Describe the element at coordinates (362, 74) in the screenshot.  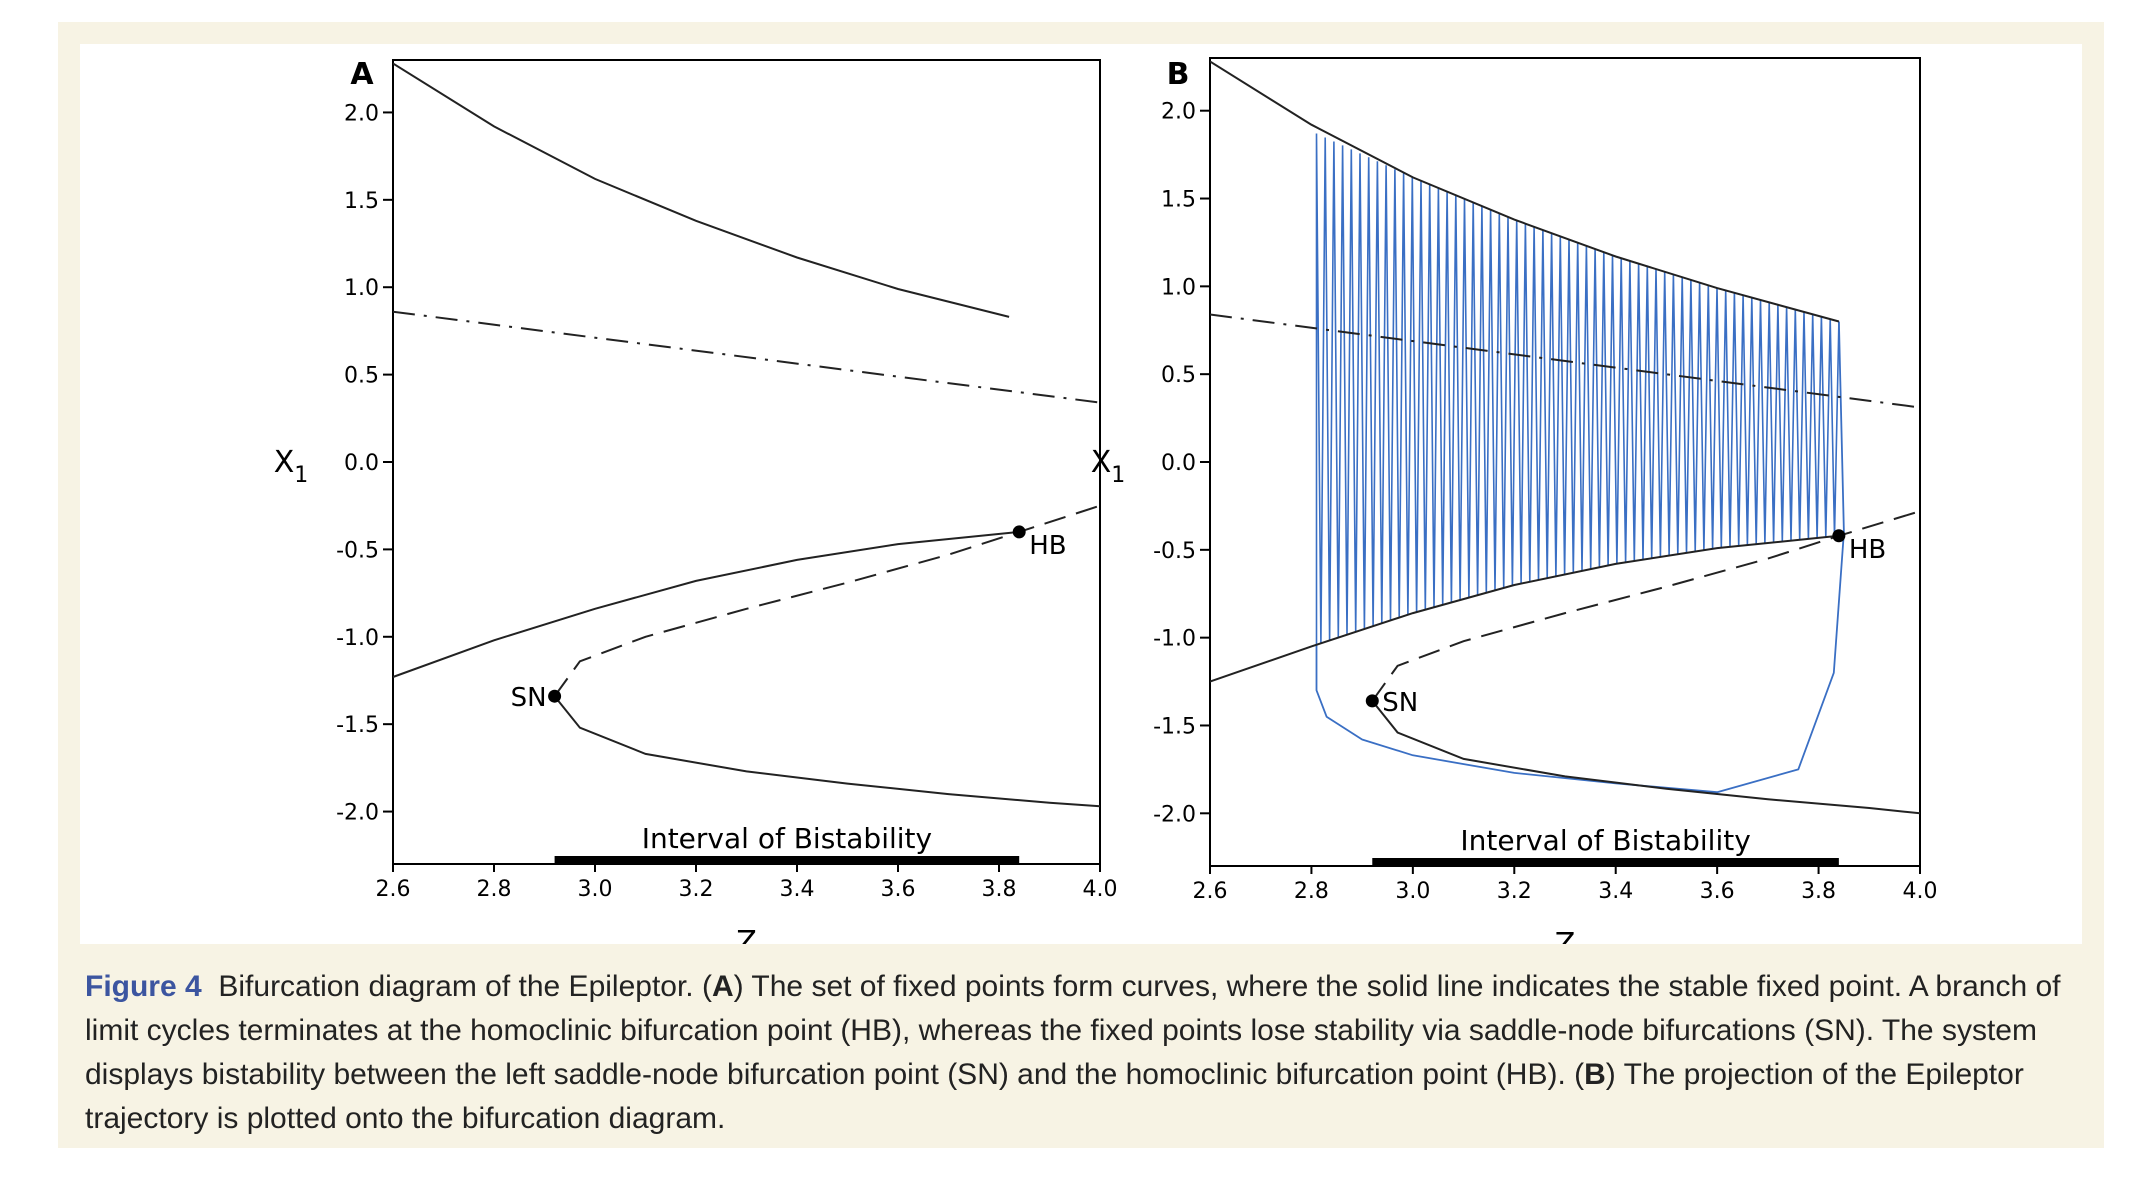
I see `panel-letter-a: A` at that location.